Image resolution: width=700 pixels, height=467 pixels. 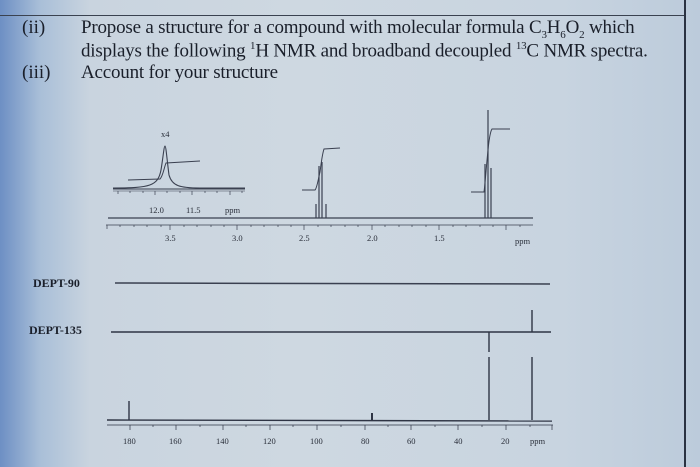 I want to click on c13-tick-20: 20, so click(x=505, y=441).